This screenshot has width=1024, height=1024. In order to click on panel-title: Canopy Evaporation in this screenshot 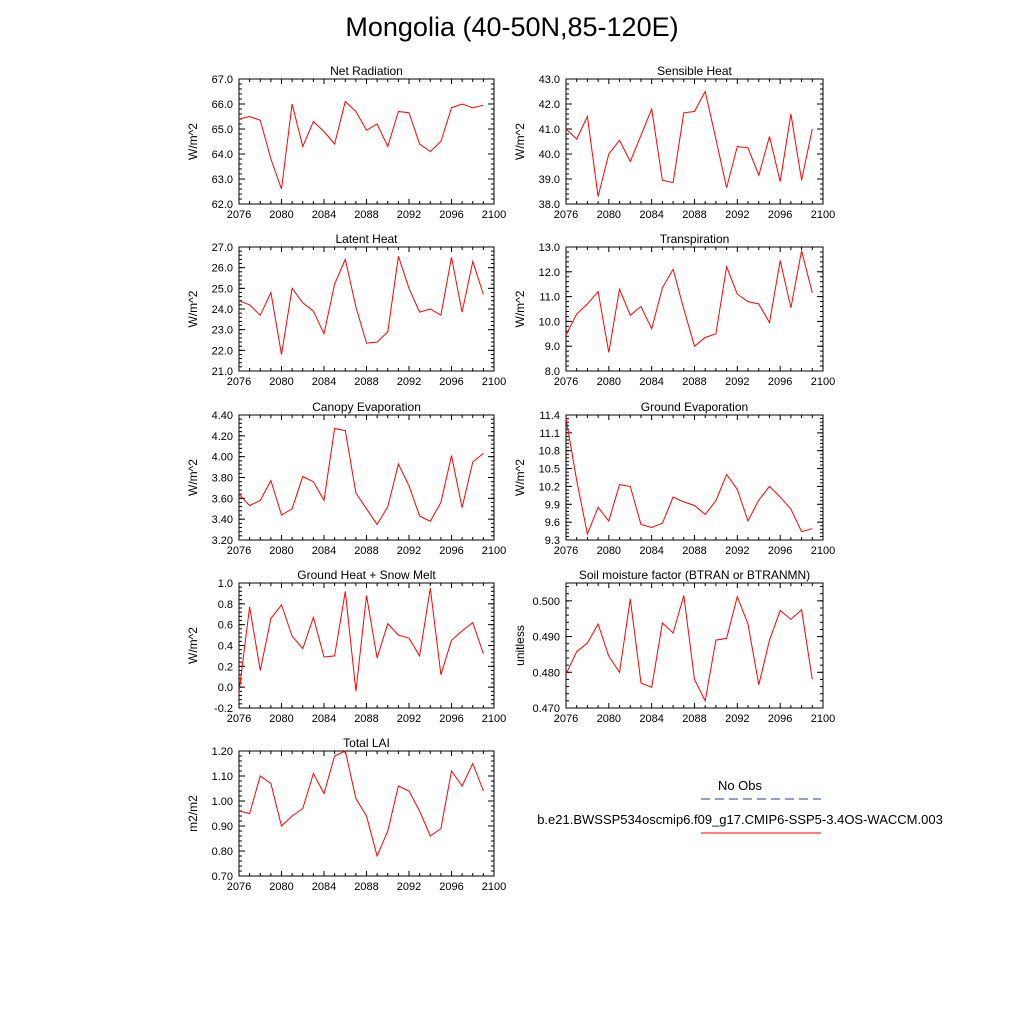, I will do `click(366, 407)`.